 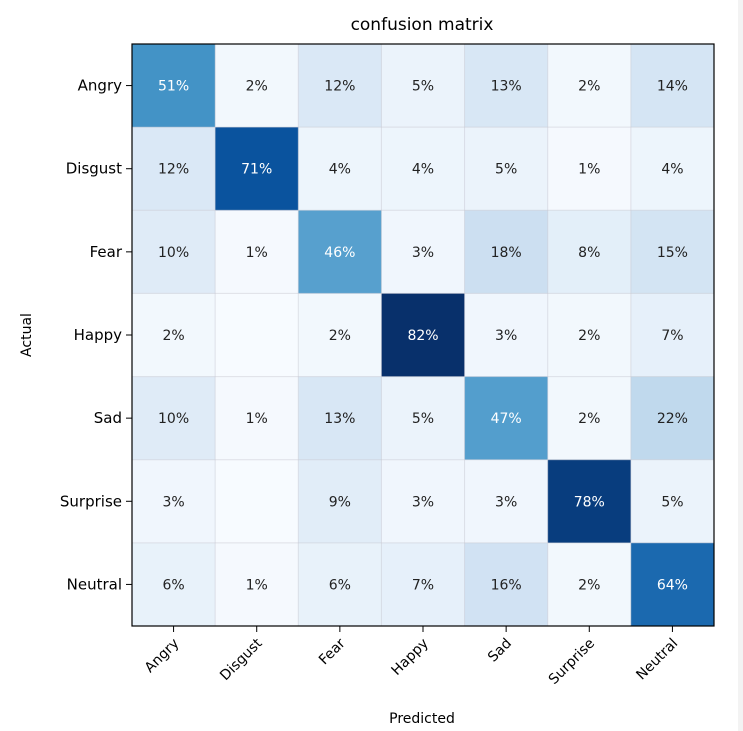 What do you see at coordinates (500, 651) in the screenshot?
I see `x-tick-label: Sad` at bounding box center [500, 651].